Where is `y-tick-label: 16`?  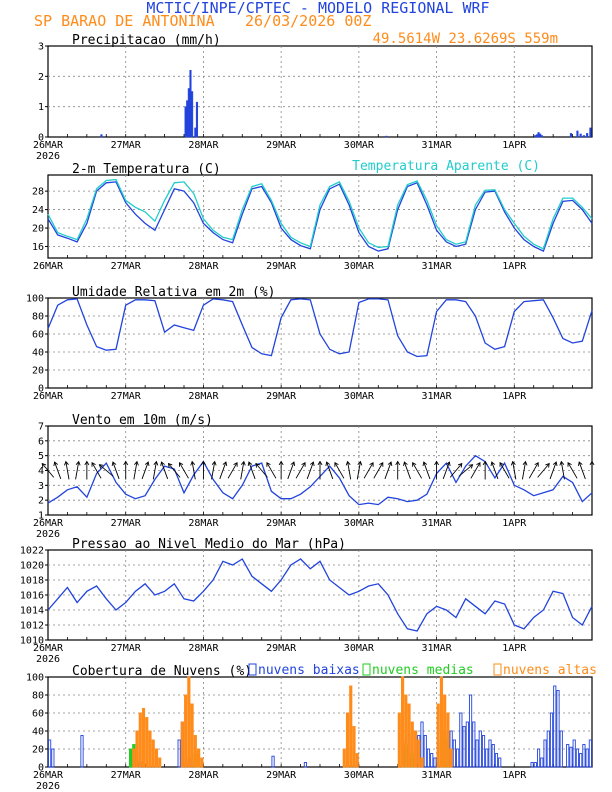
y-tick-label: 16 is located at coordinates (38, 247).